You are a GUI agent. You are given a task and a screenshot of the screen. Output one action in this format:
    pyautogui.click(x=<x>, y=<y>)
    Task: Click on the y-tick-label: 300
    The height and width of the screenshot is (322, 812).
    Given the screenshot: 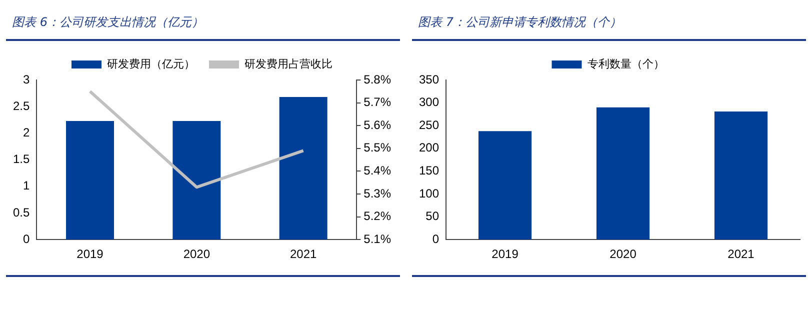 What is the action you would take?
    pyautogui.click(x=429, y=102)
    